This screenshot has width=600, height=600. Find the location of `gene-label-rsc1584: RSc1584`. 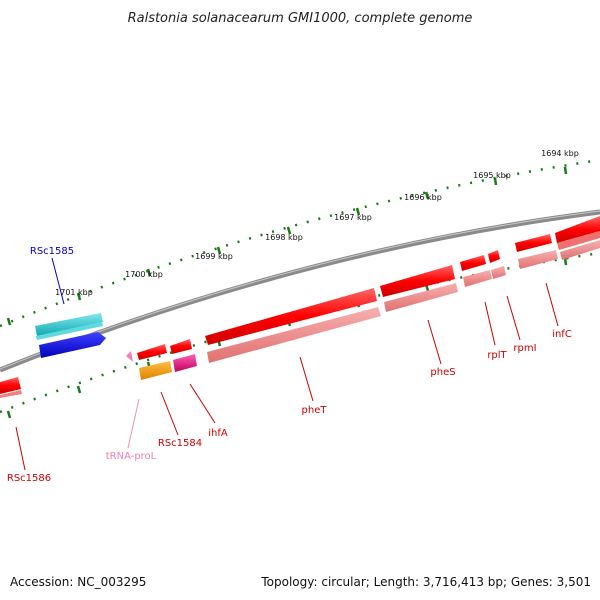

gene-label-rsc1584: RSc1584 is located at coordinates (180, 443).